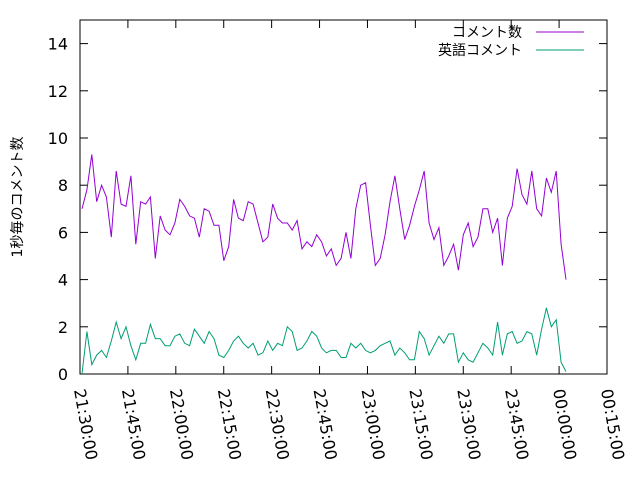 The width and height of the screenshot is (640, 480). Describe the element at coordinates (63, 374) in the screenshot. I see `y-tick-label: 0` at that location.